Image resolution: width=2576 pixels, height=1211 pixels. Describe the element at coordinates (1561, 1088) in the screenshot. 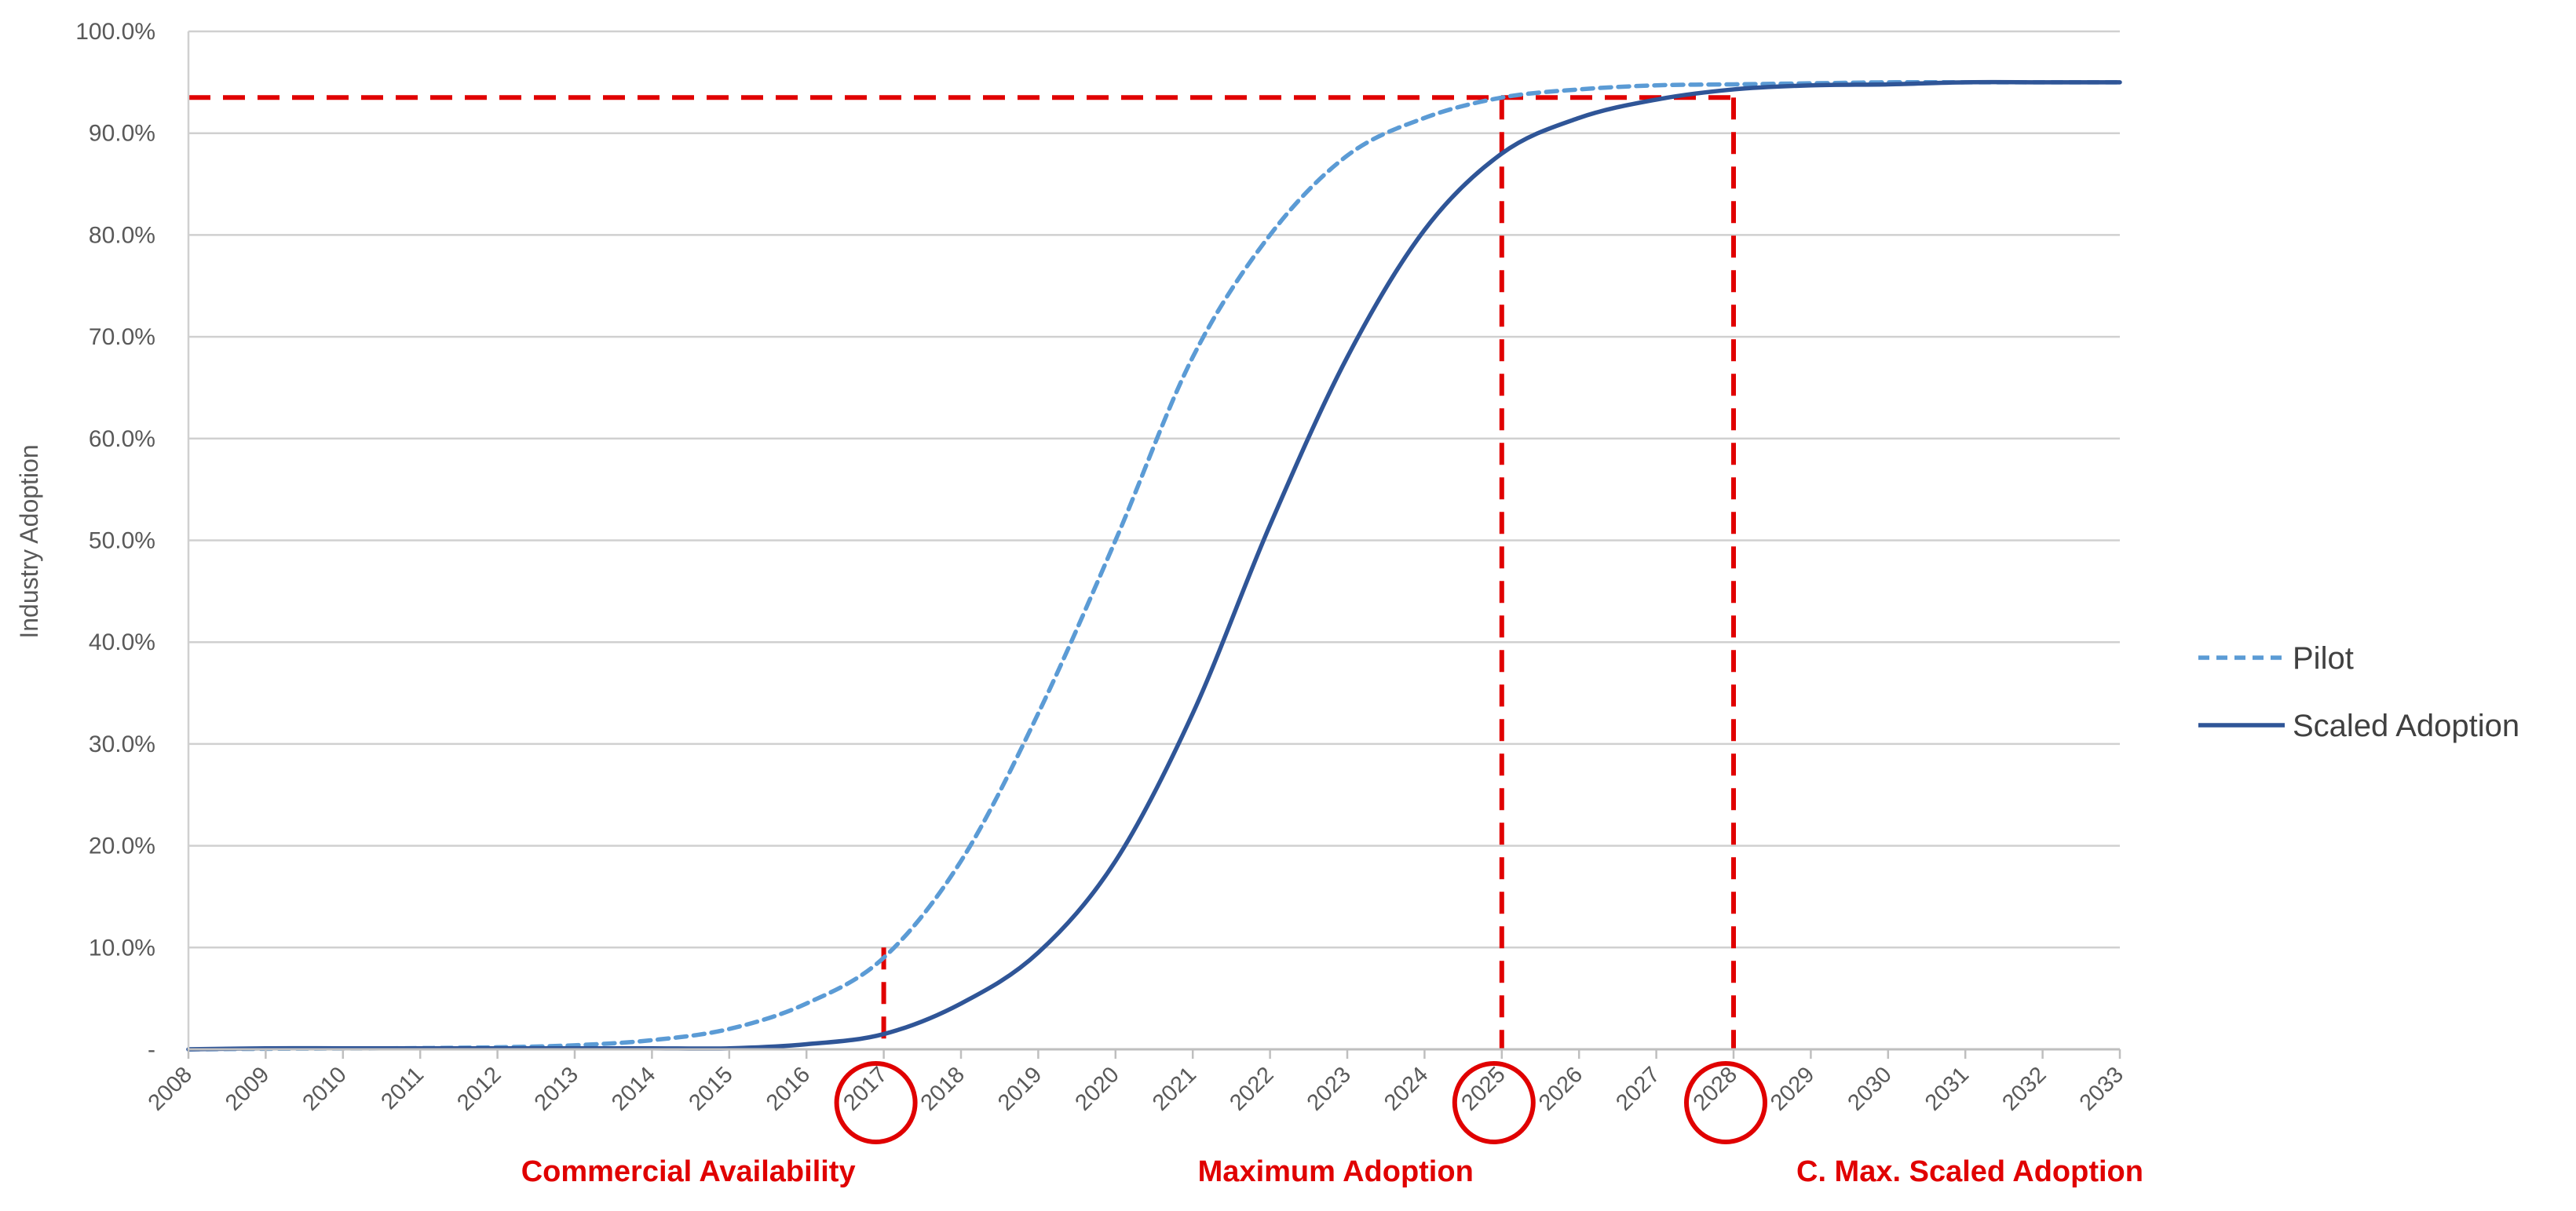

I see `x-tick-label-2026: 2026` at that location.